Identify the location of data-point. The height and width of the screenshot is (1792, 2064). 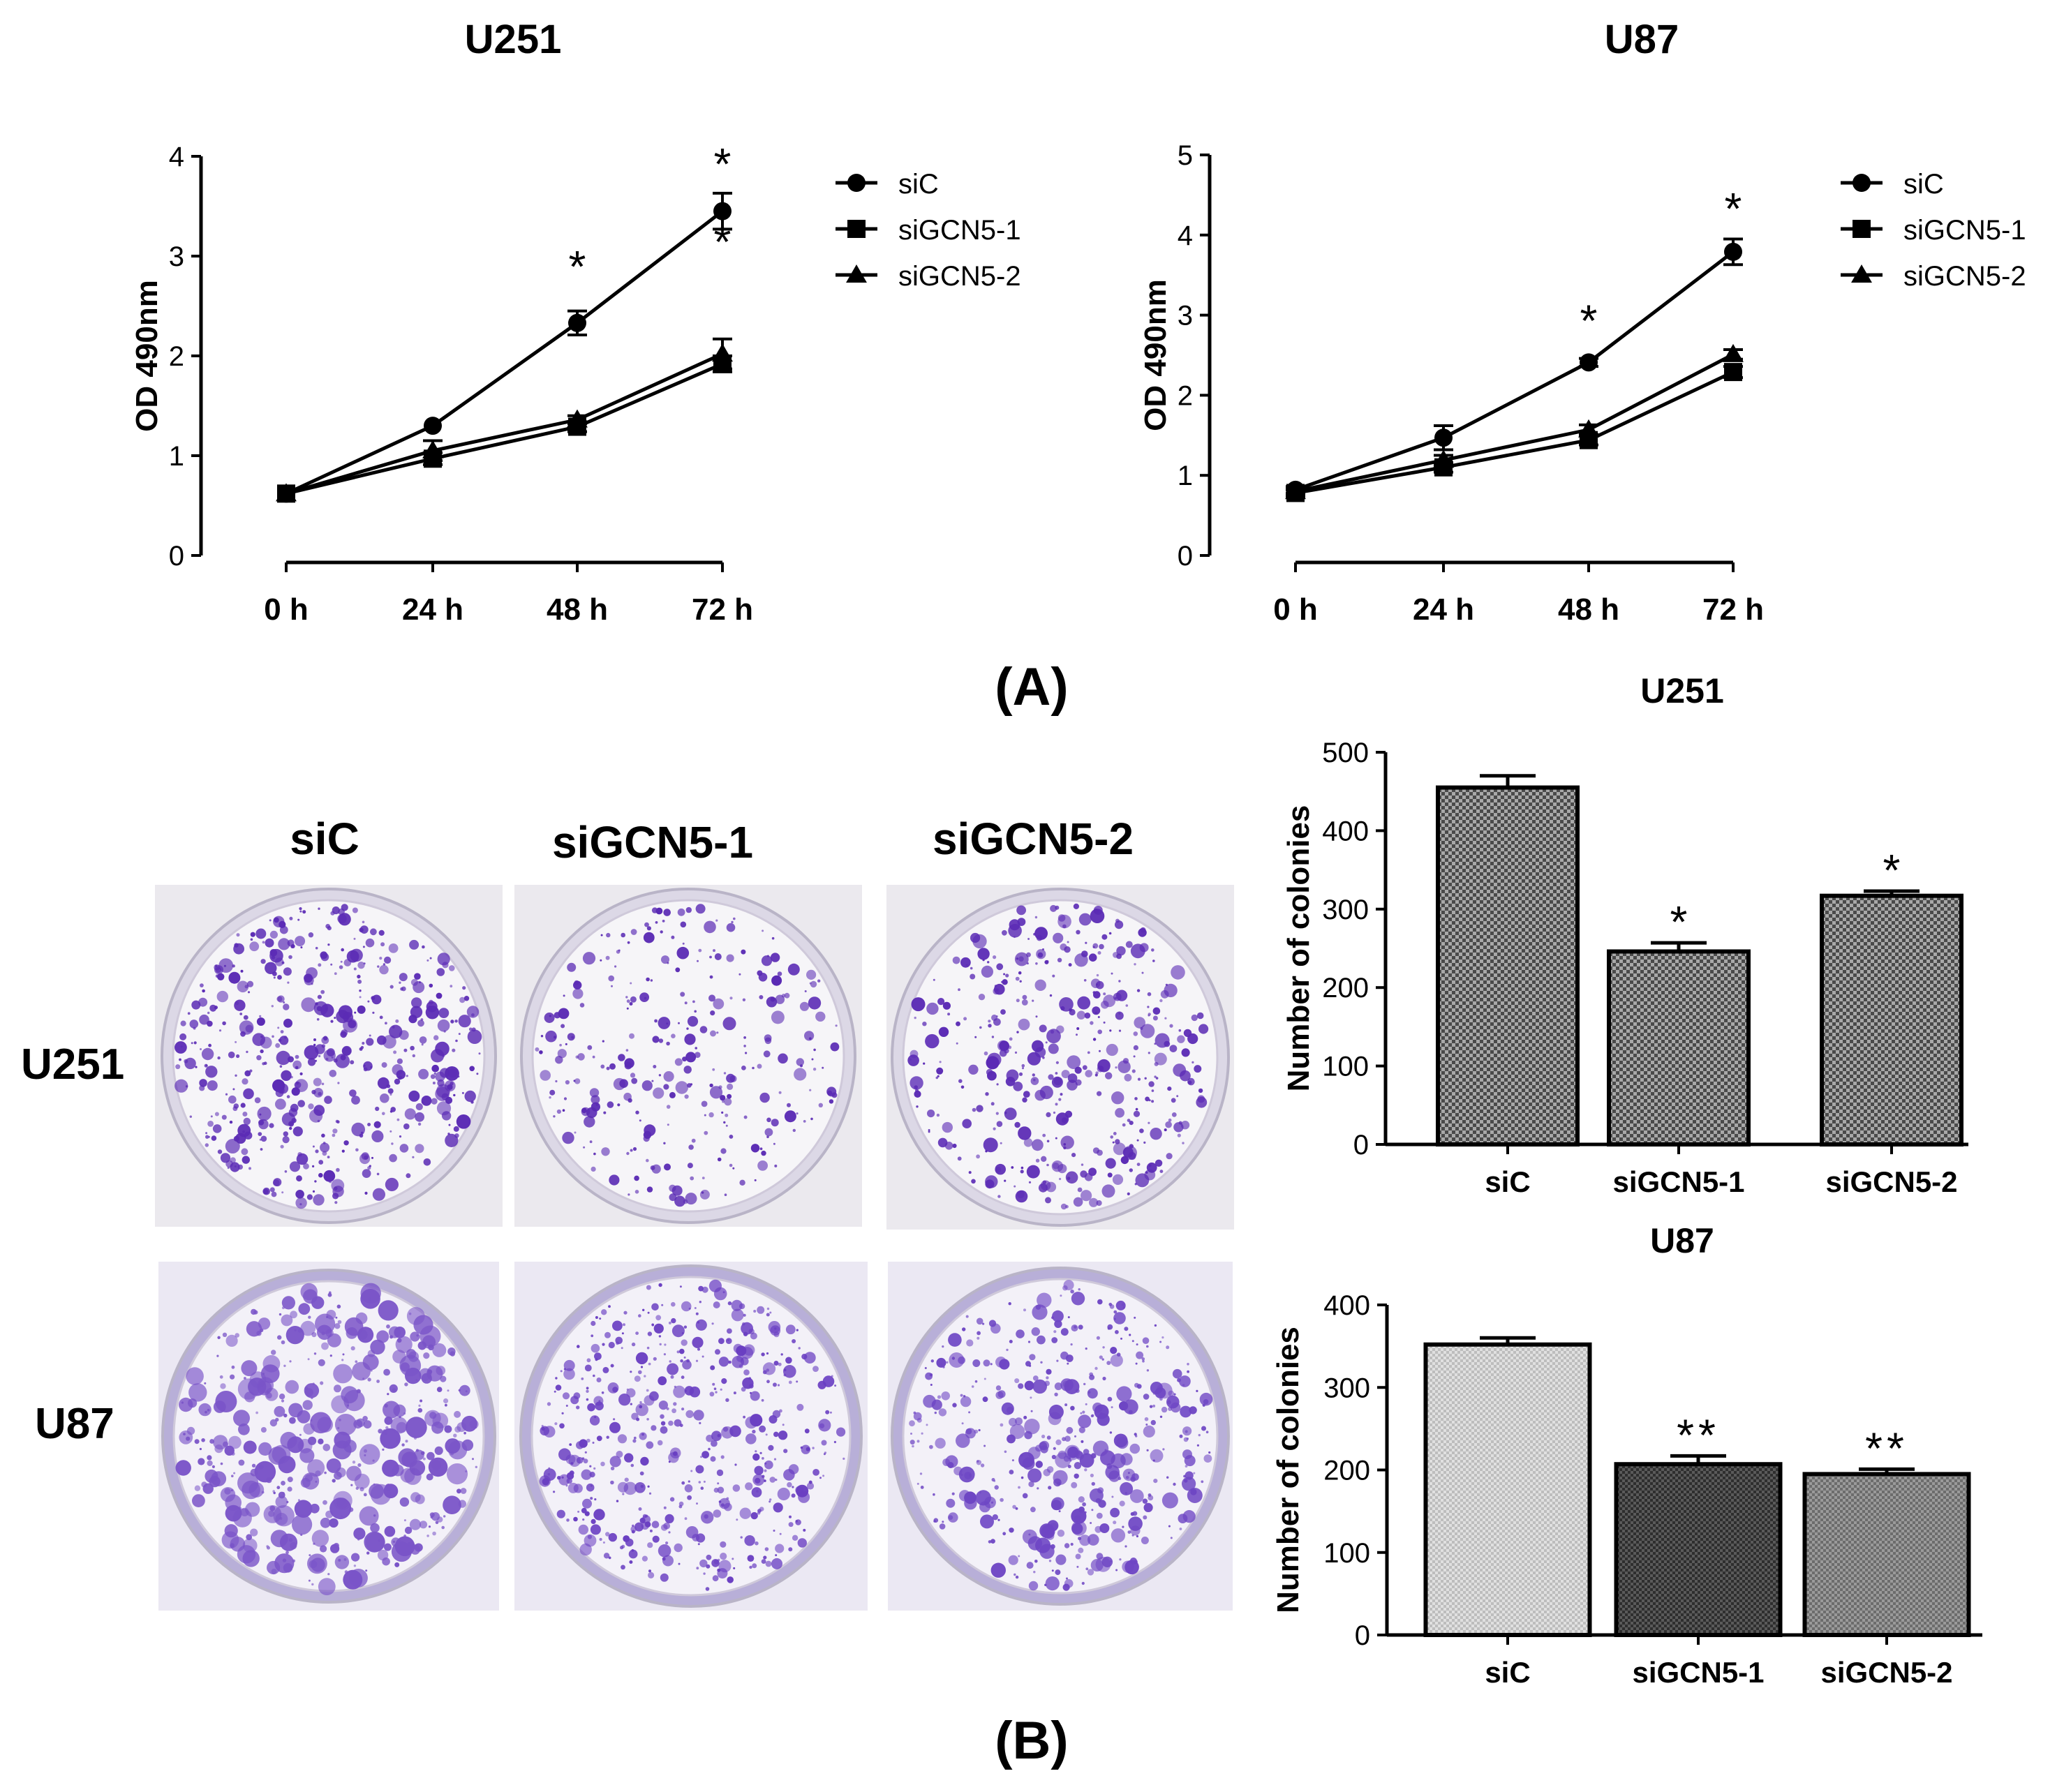
(1589, 428).